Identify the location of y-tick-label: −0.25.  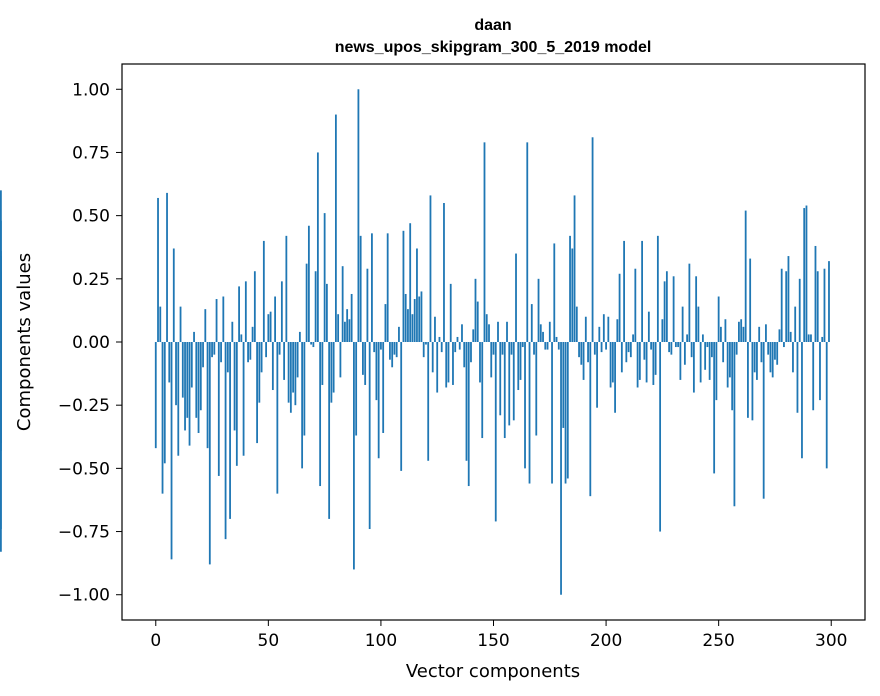
(84, 406).